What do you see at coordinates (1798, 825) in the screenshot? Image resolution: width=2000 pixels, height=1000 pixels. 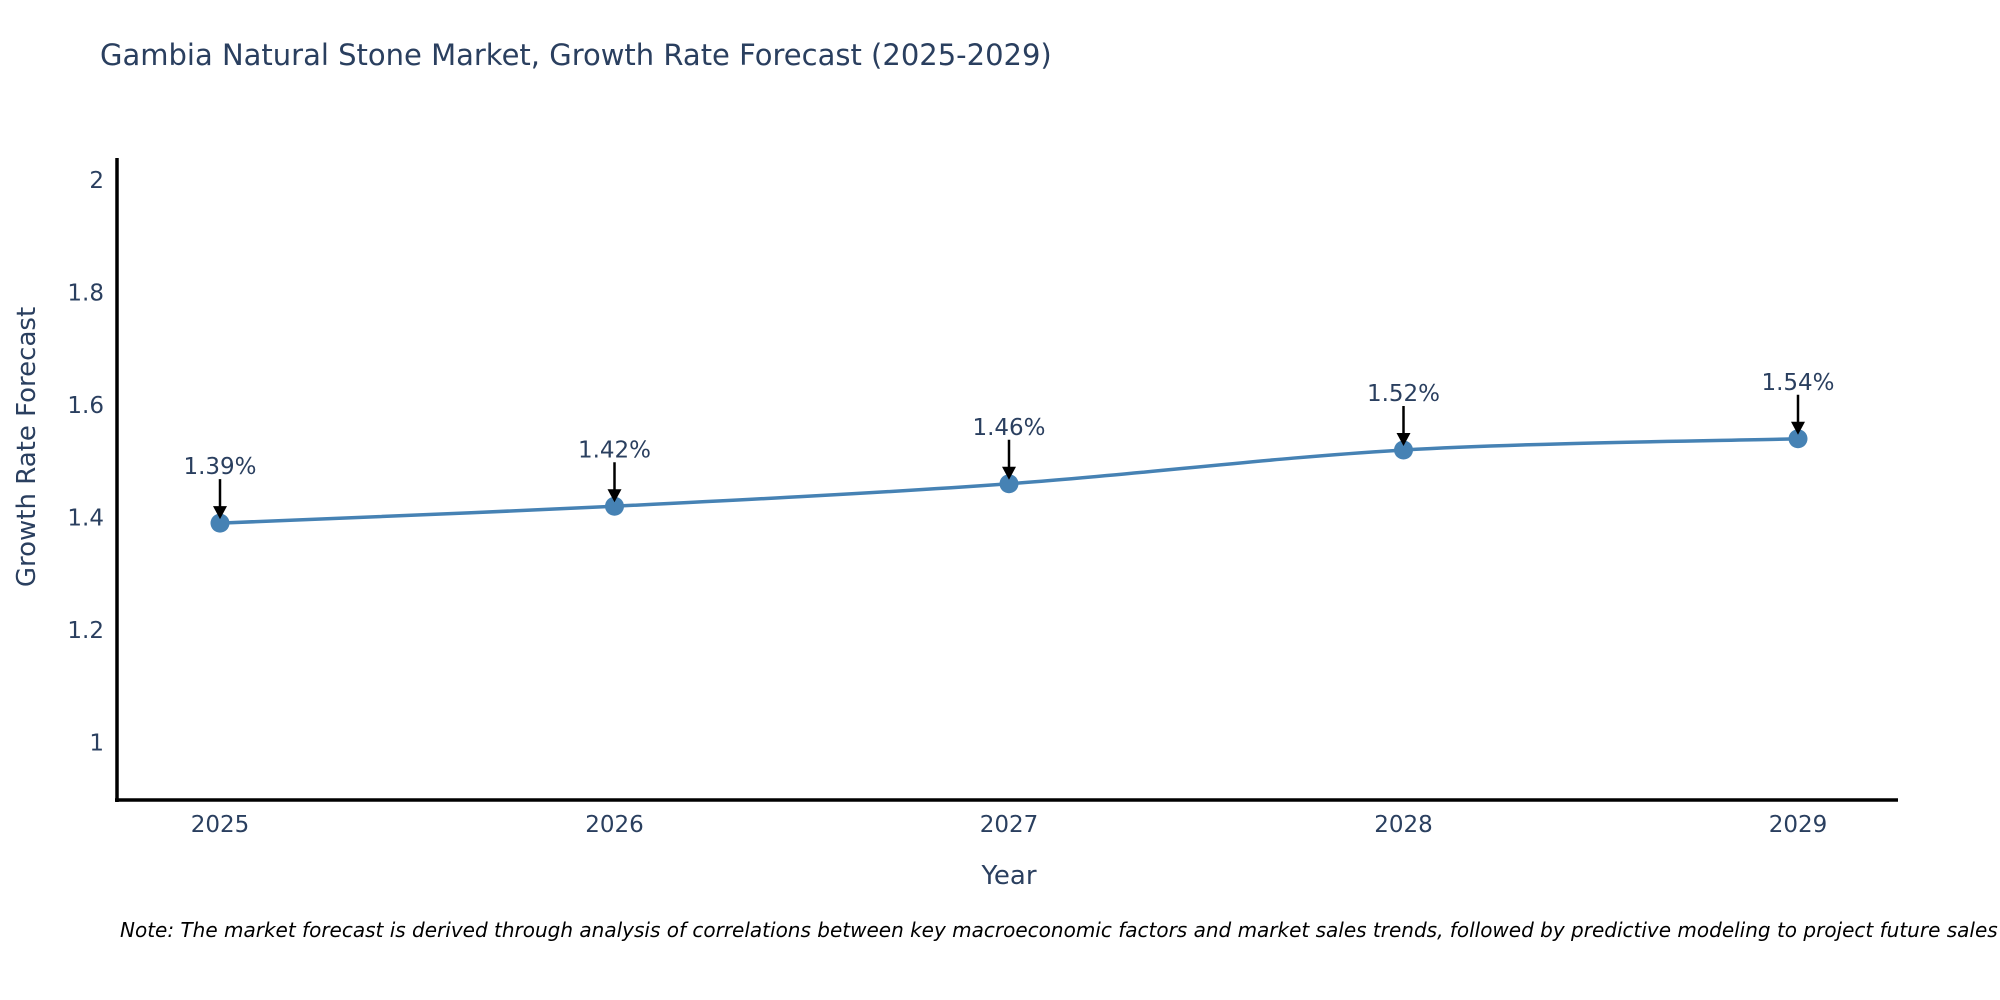 I see `x-tick-label: 2029` at bounding box center [1798, 825].